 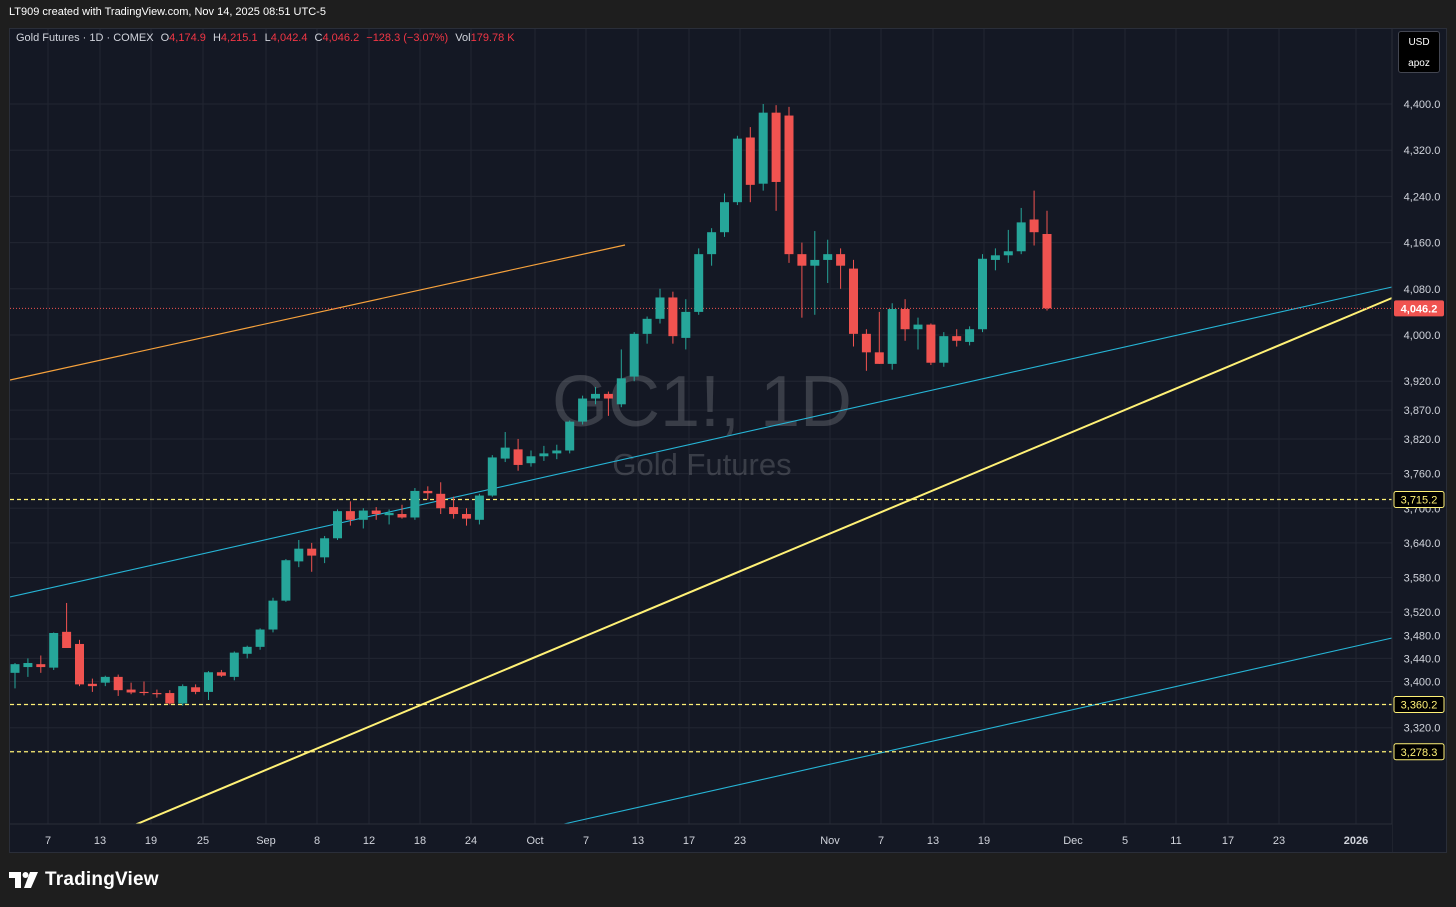 What do you see at coordinates (151, 841) in the screenshot?
I see `time-tick-label: 19` at bounding box center [151, 841].